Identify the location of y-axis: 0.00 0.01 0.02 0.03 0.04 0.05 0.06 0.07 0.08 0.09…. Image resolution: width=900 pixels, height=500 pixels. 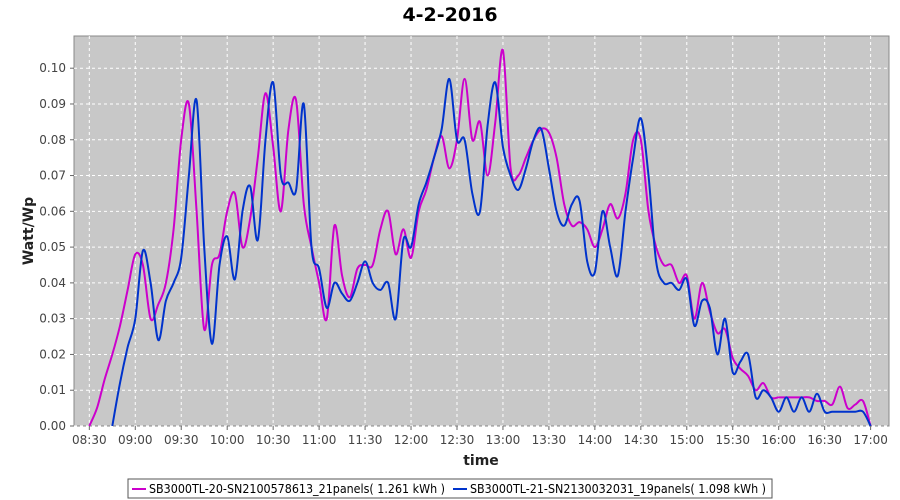
(56, 247).